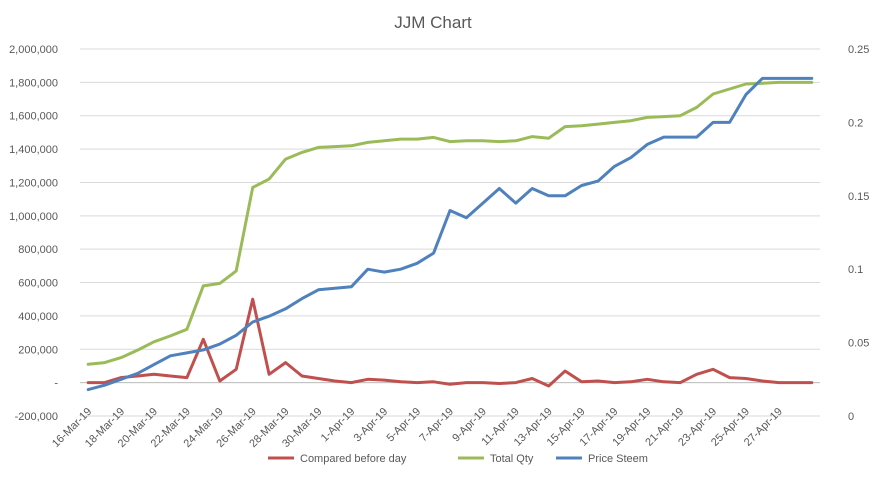  What do you see at coordinates (338, 425) in the screenshot?
I see `x-tick-label: 1-Apr-19` at bounding box center [338, 425].